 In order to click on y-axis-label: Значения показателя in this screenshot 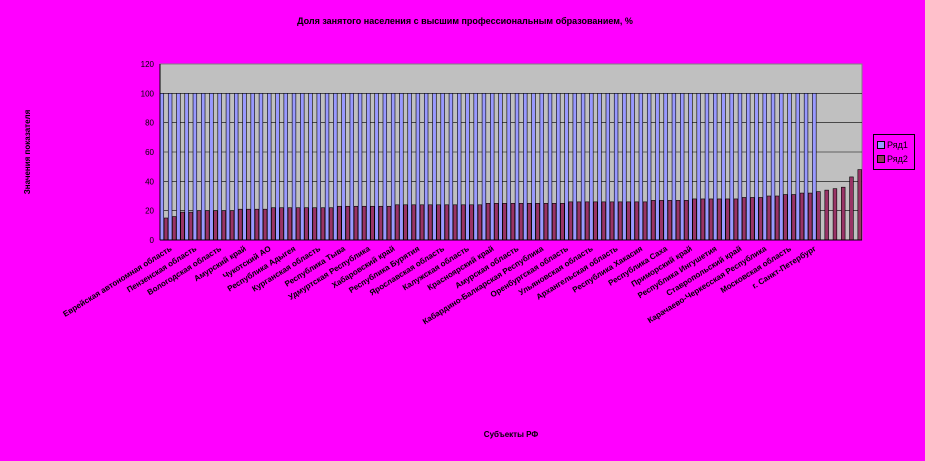, I will do `click(27, 151)`.